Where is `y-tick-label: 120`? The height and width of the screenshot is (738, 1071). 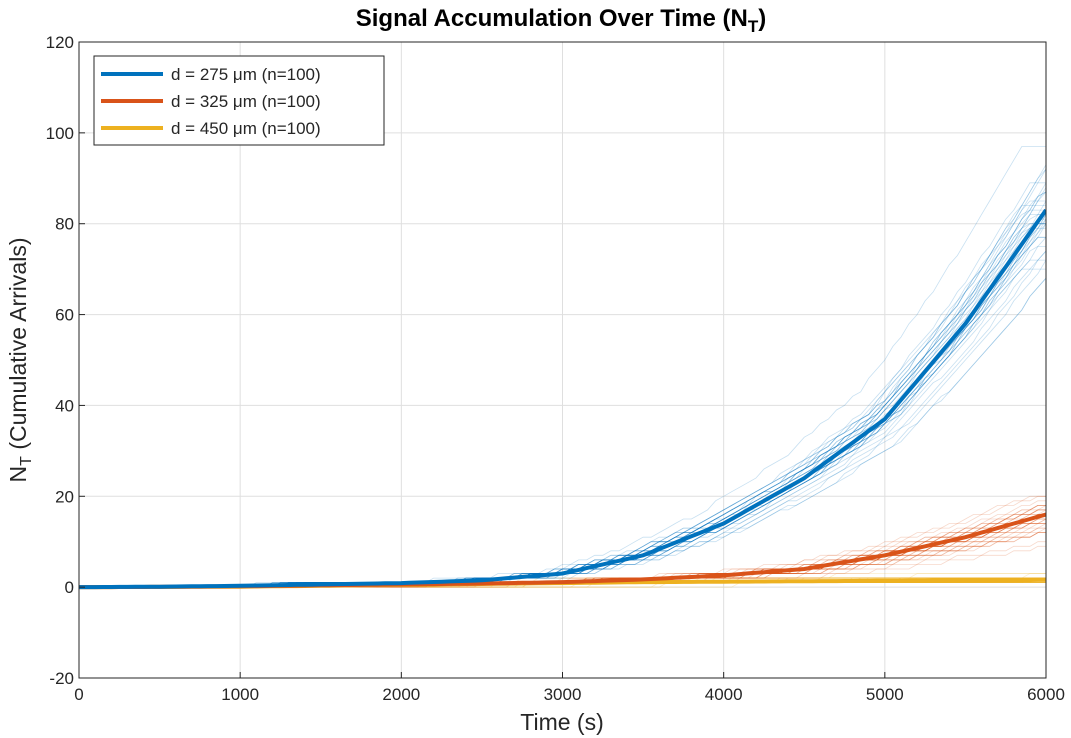 y-tick-label: 120 is located at coordinates (60, 42).